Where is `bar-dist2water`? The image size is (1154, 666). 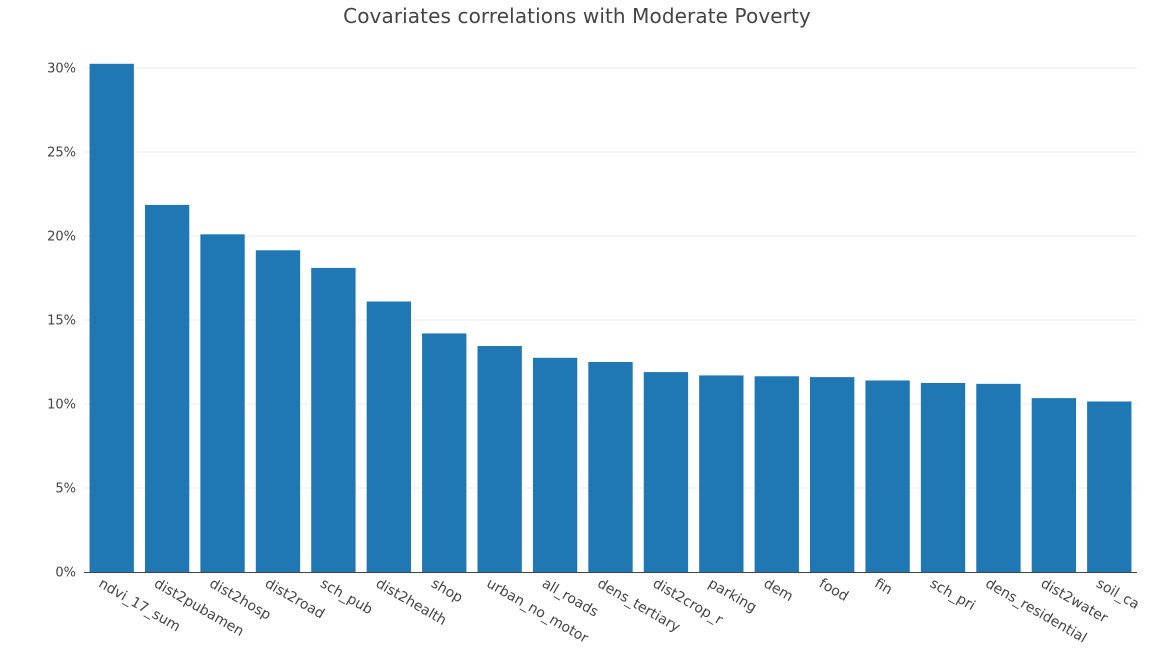
bar-dist2water is located at coordinates (1054, 485).